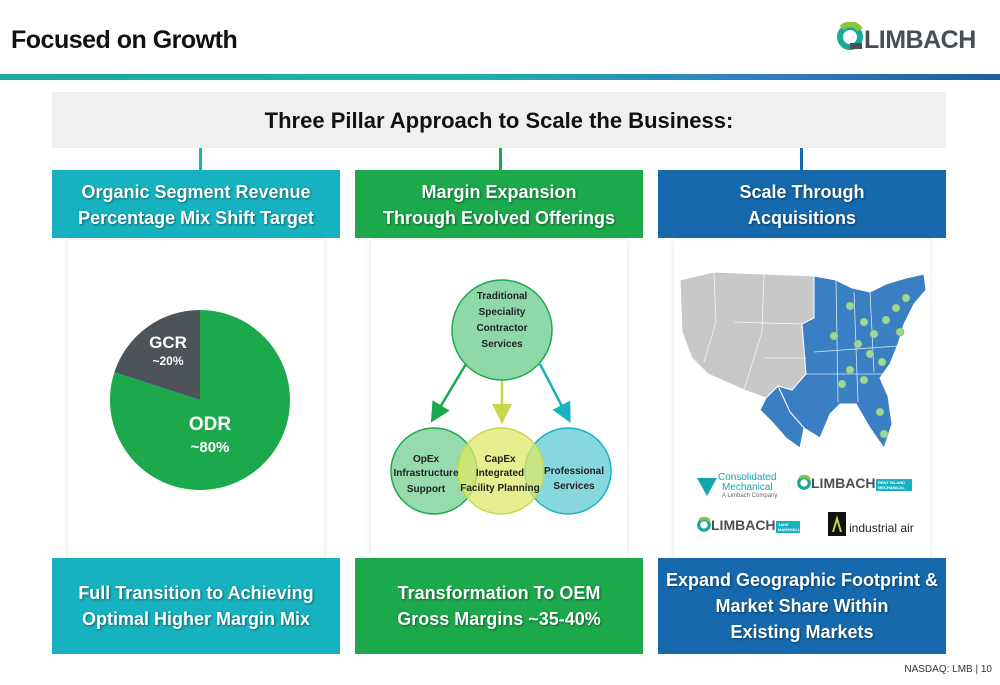 The width and height of the screenshot is (1000, 685). Describe the element at coordinates (499, 619) in the screenshot. I see `pillar-2-footer-line2: Gross Margins ~35-40%` at that location.